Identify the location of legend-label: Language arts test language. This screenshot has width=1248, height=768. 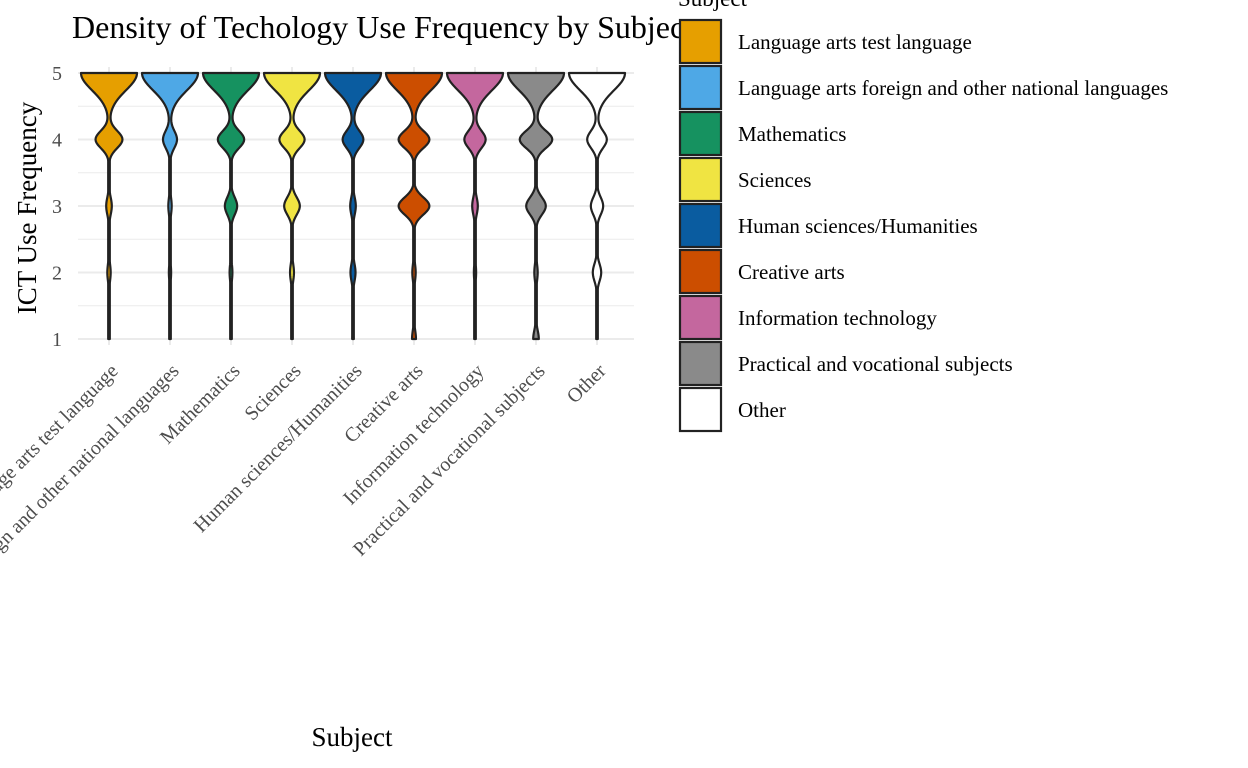
(855, 42).